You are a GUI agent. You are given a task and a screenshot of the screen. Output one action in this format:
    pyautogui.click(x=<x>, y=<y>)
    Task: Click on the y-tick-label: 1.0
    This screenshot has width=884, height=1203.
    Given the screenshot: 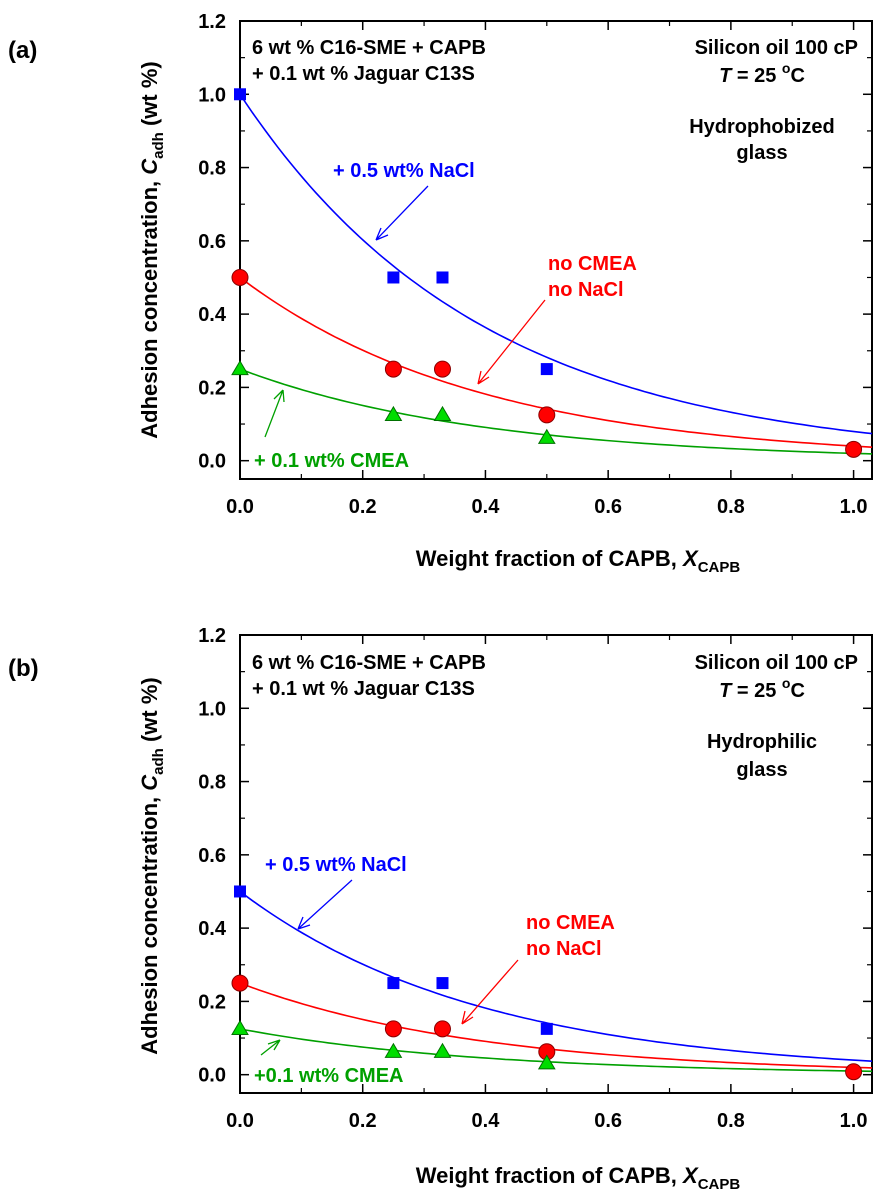 What is the action you would take?
    pyautogui.click(x=212, y=95)
    